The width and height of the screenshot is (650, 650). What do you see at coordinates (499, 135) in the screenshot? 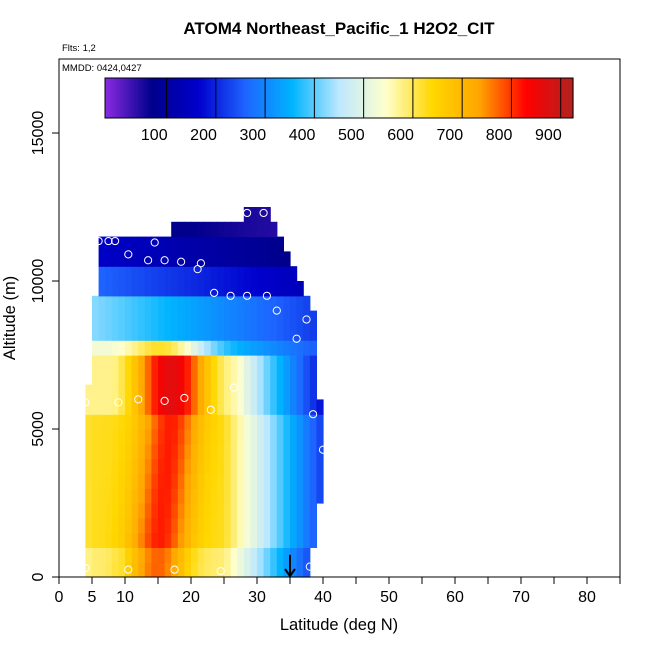
I see `colorbar-tick-label: 800` at bounding box center [499, 135].